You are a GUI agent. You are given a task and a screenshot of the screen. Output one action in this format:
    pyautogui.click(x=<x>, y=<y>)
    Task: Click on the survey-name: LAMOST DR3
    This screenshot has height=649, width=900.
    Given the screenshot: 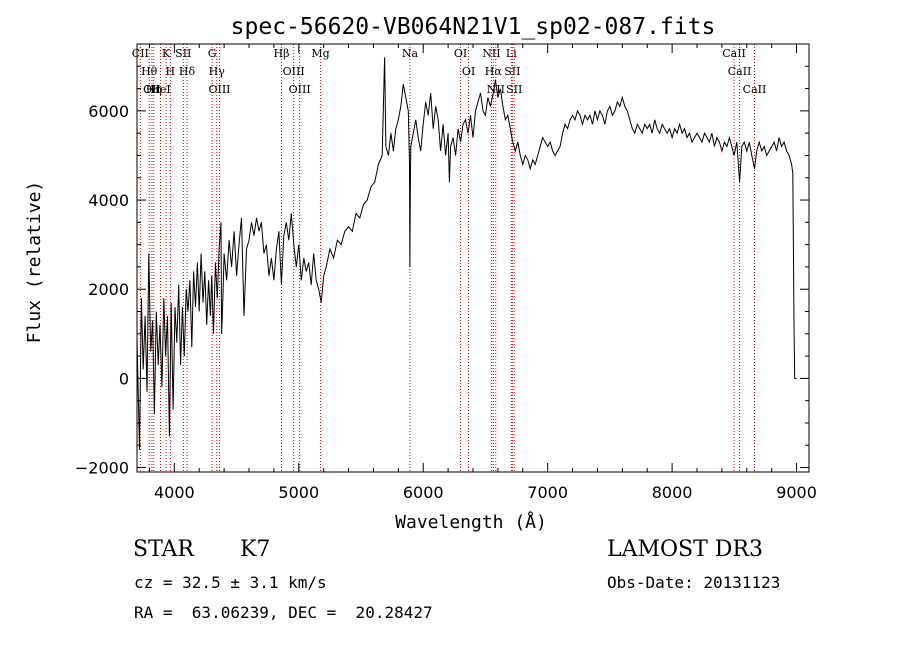 What is the action you would take?
    pyautogui.click(x=685, y=549)
    